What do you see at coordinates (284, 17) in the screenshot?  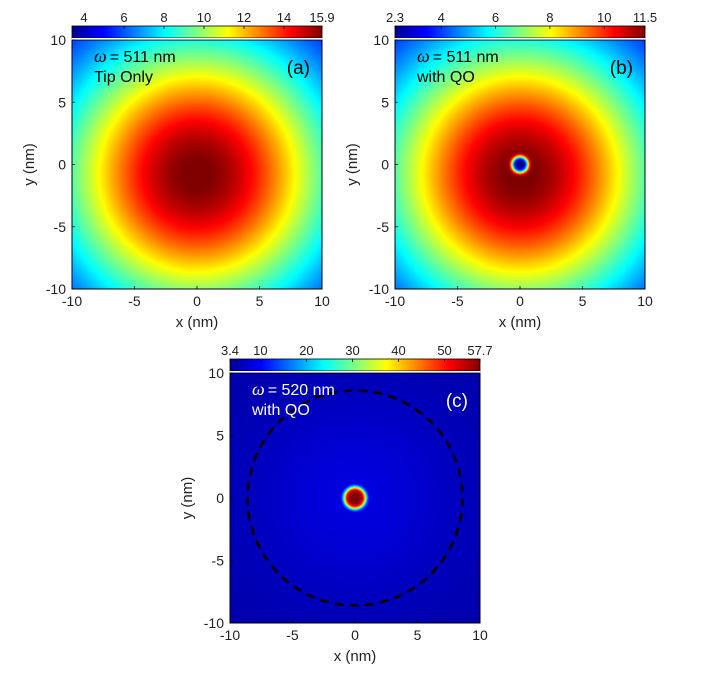 I see `colorbar-tick-label: 14` at bounding box center [284, 17].